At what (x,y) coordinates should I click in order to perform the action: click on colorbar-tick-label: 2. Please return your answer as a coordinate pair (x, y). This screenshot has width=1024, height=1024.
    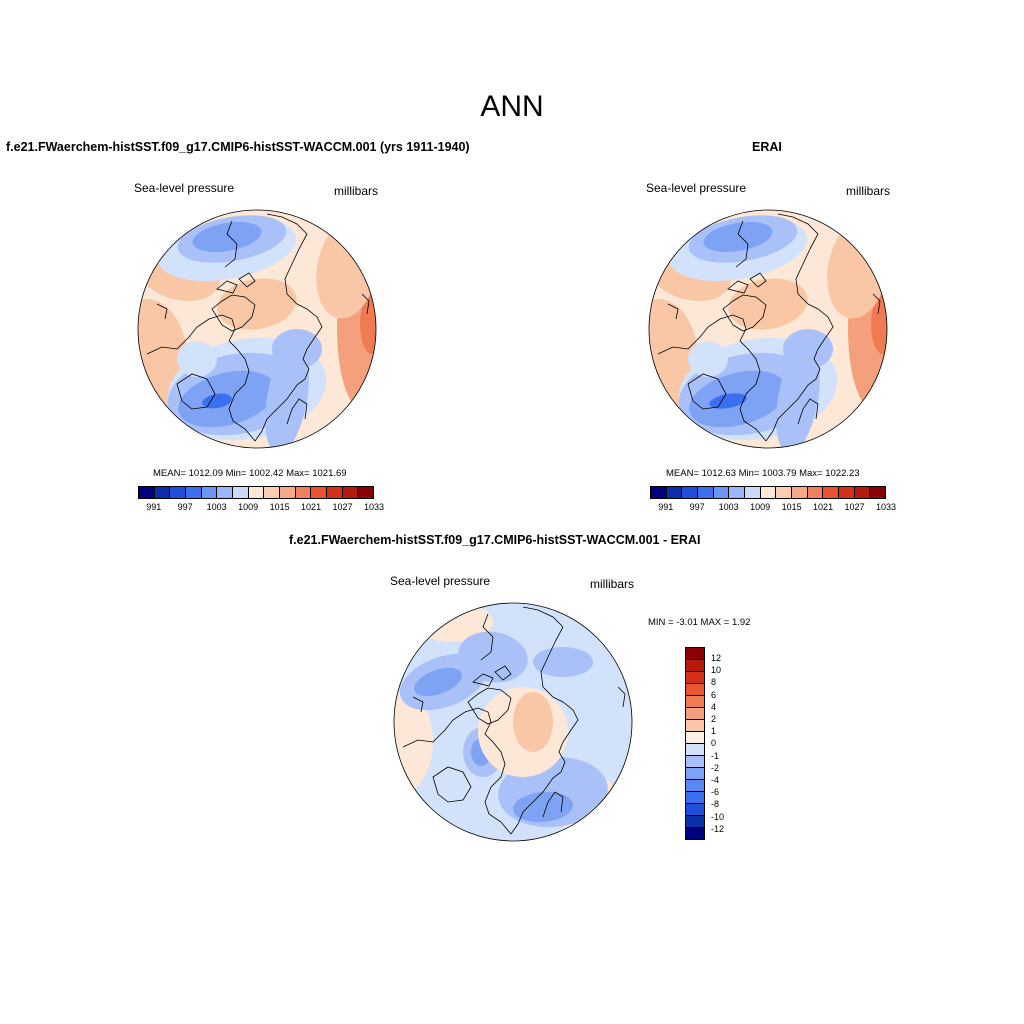
    Looking at the image, I should click on (714, 719).